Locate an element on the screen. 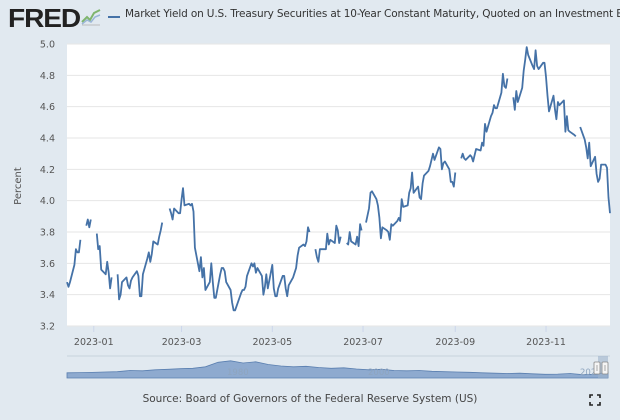 This screenshot has width=620, height=420. navigator: 1980 2000 202 is located at coordinates (338, 367).